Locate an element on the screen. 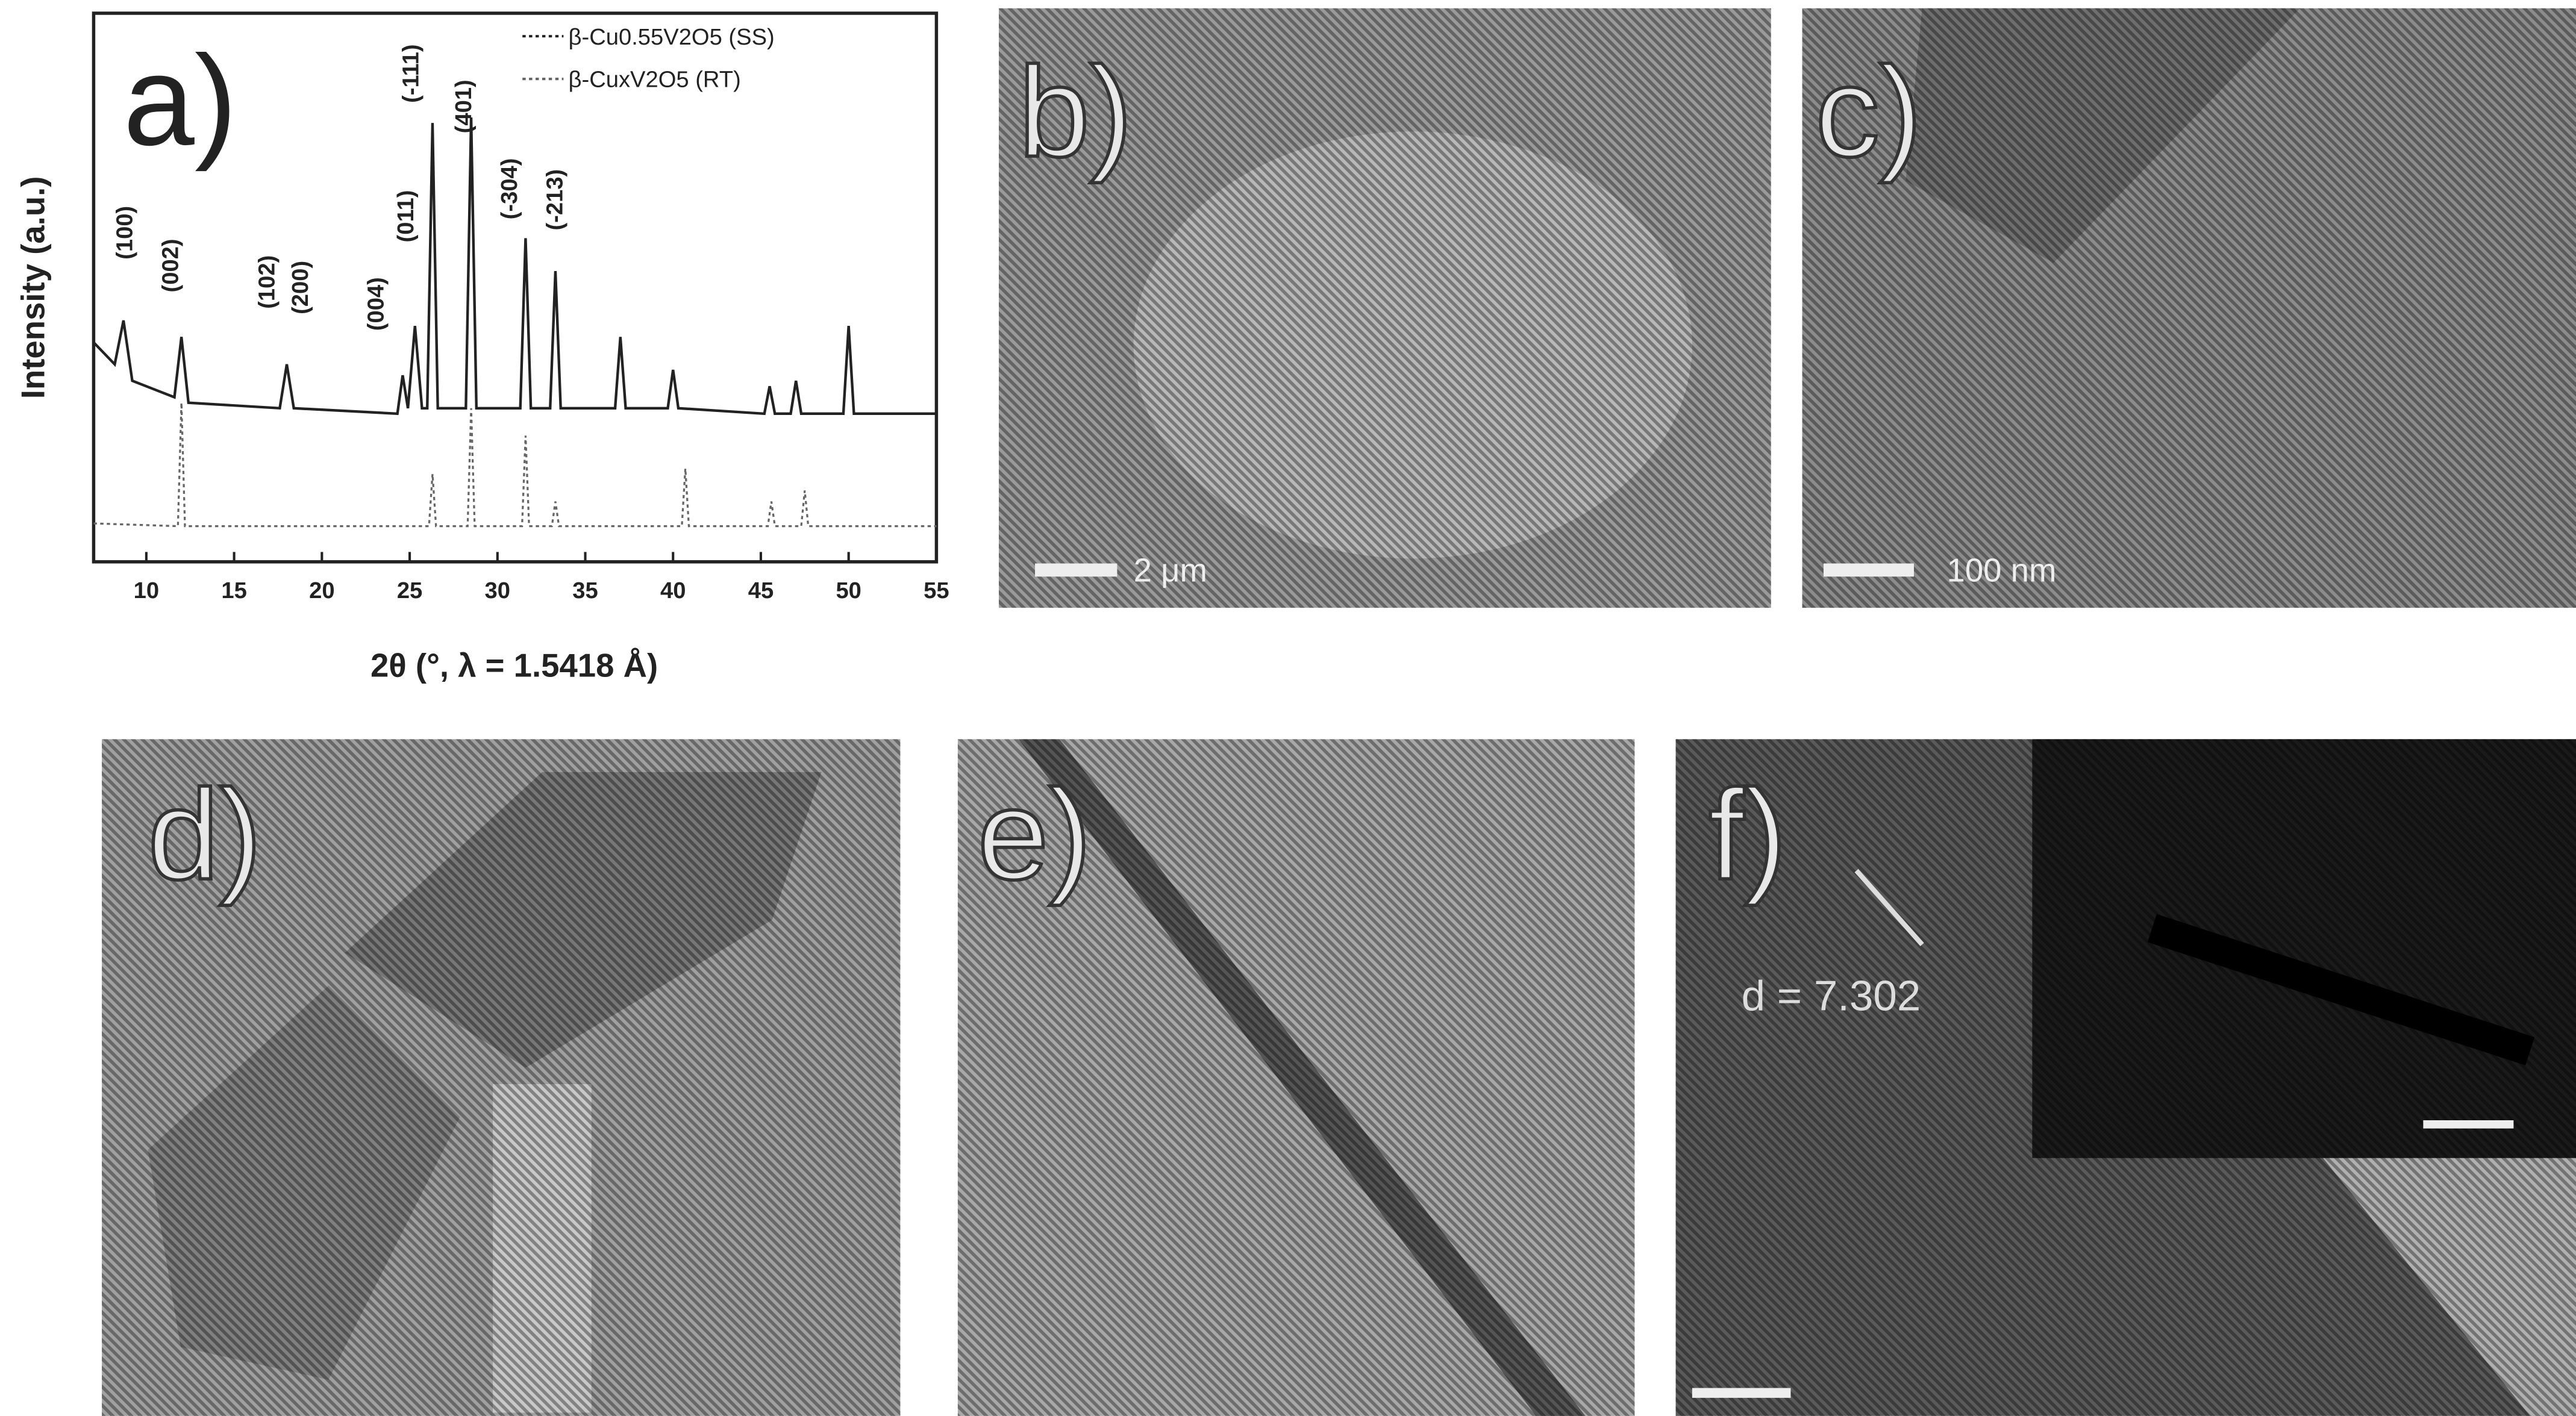  panel-label: e) is located at coordinates (1035, 835).